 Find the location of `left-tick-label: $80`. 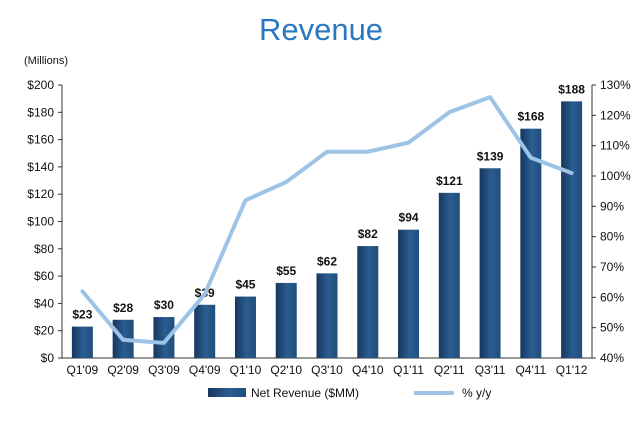

left-tick-label: $80 is located at coordinates (44, 249).